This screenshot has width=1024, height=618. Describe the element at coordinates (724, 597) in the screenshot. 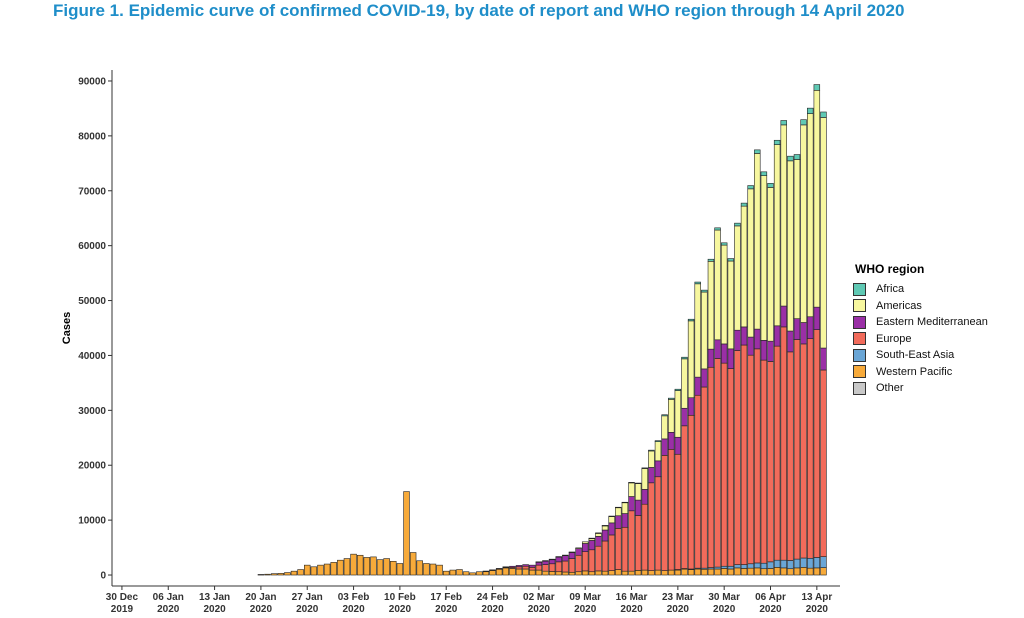

I see `x-tick-label: 30 Mar` at that location.